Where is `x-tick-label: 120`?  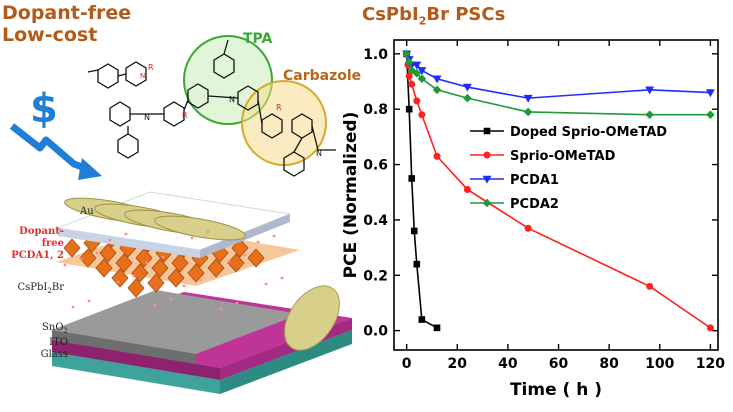 x-tick-label: 120 is located at coordinates (710, 364).